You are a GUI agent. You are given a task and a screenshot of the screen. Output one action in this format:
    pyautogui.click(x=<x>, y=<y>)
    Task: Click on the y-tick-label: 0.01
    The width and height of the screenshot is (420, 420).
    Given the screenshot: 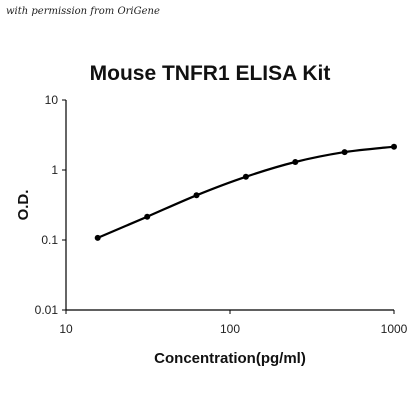 What is the action you would take?
    pyautogui.click(x=47, y=310)
    